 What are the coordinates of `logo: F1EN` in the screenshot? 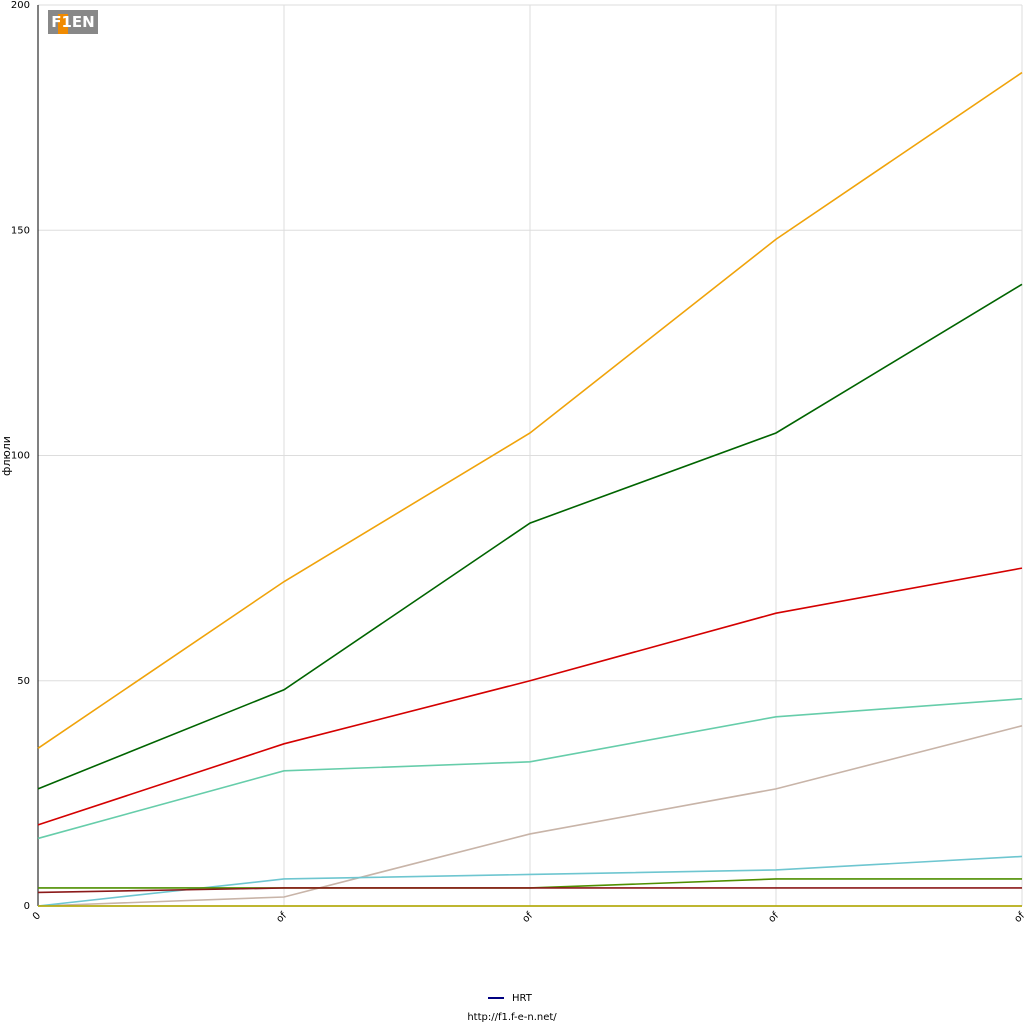 It's located at (73, 22).